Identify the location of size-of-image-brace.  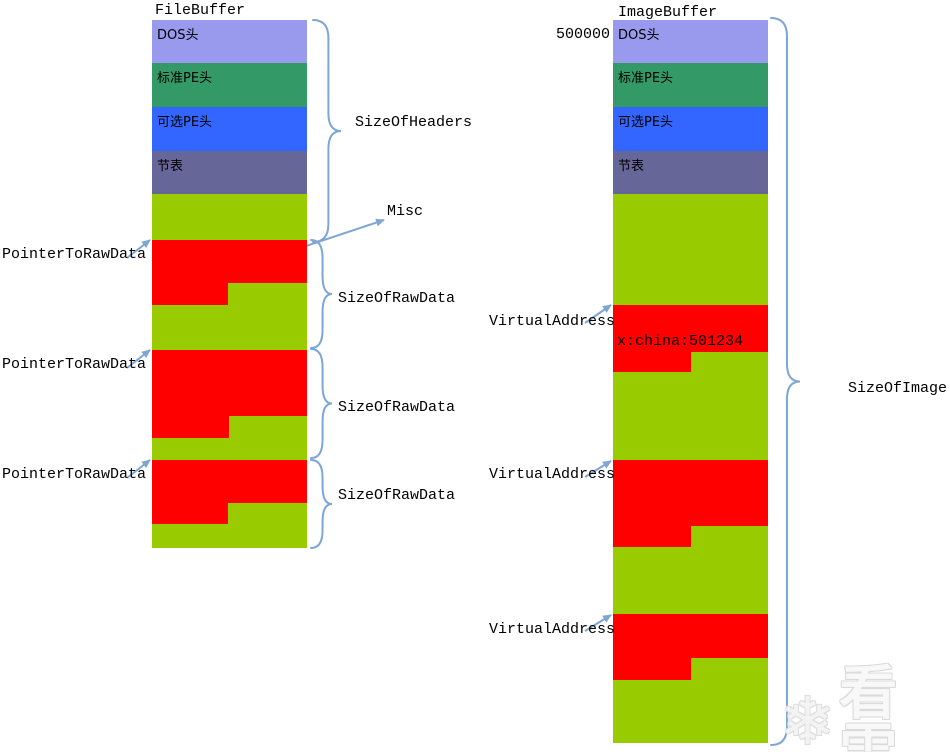
(785, 381).